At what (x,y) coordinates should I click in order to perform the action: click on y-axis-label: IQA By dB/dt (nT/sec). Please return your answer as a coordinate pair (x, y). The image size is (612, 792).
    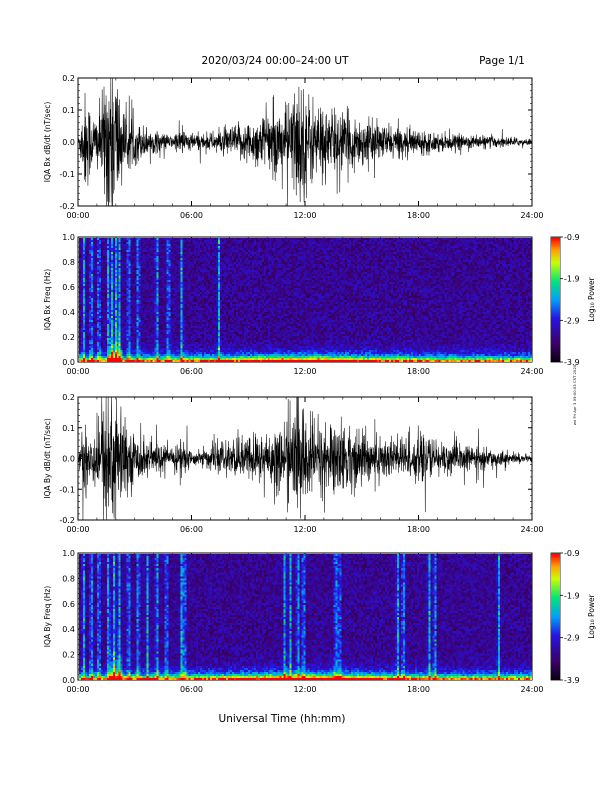
    Looking at the image, I should click on (47, 458).